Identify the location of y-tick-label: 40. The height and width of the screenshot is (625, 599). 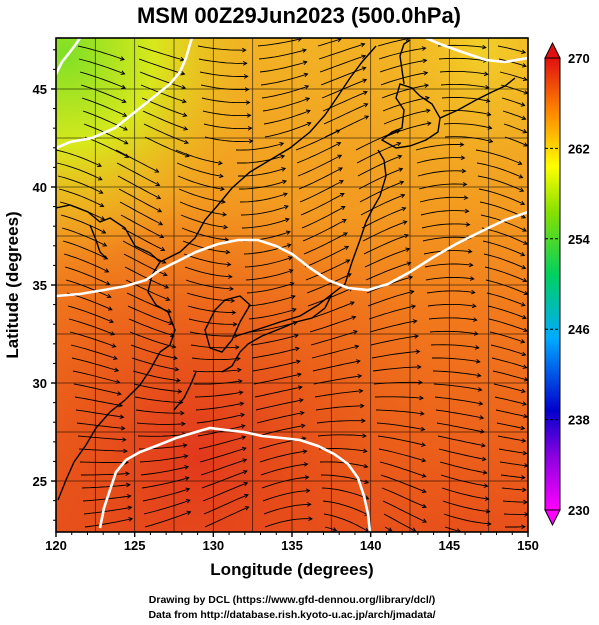
(40, 187).